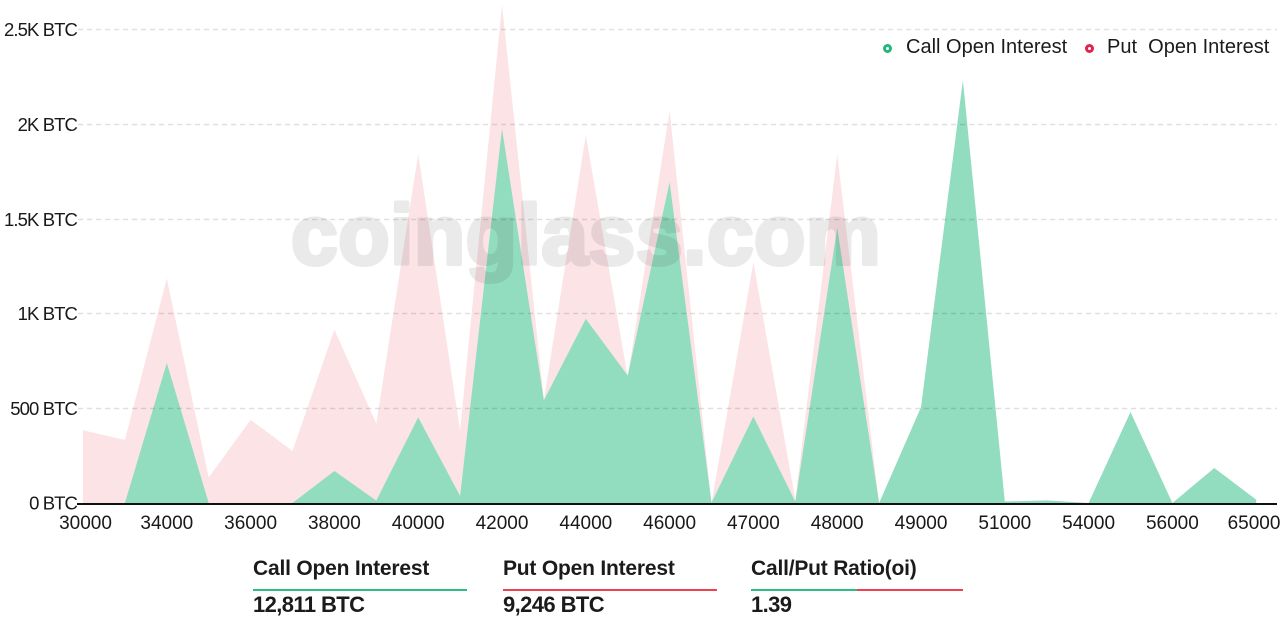 Image resolution: width=1280 pixels, height=633 pixels. What do you see at coordinates (1088, 523) in the screenshot?
I see `svg-text: 54000` at bounding box center [1088, 523].